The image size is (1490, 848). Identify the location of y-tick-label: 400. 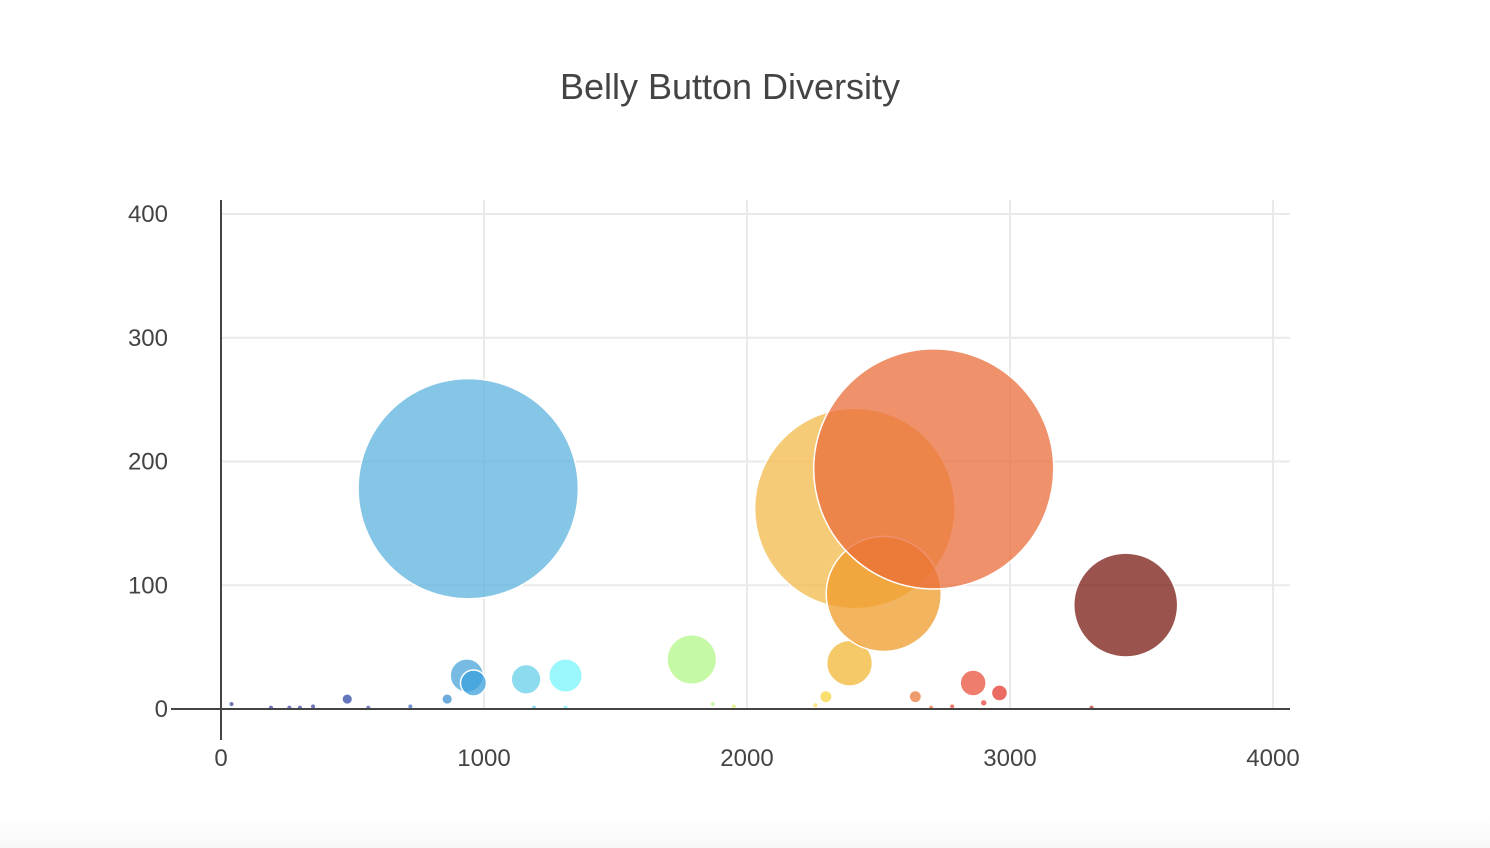
(148, 214).